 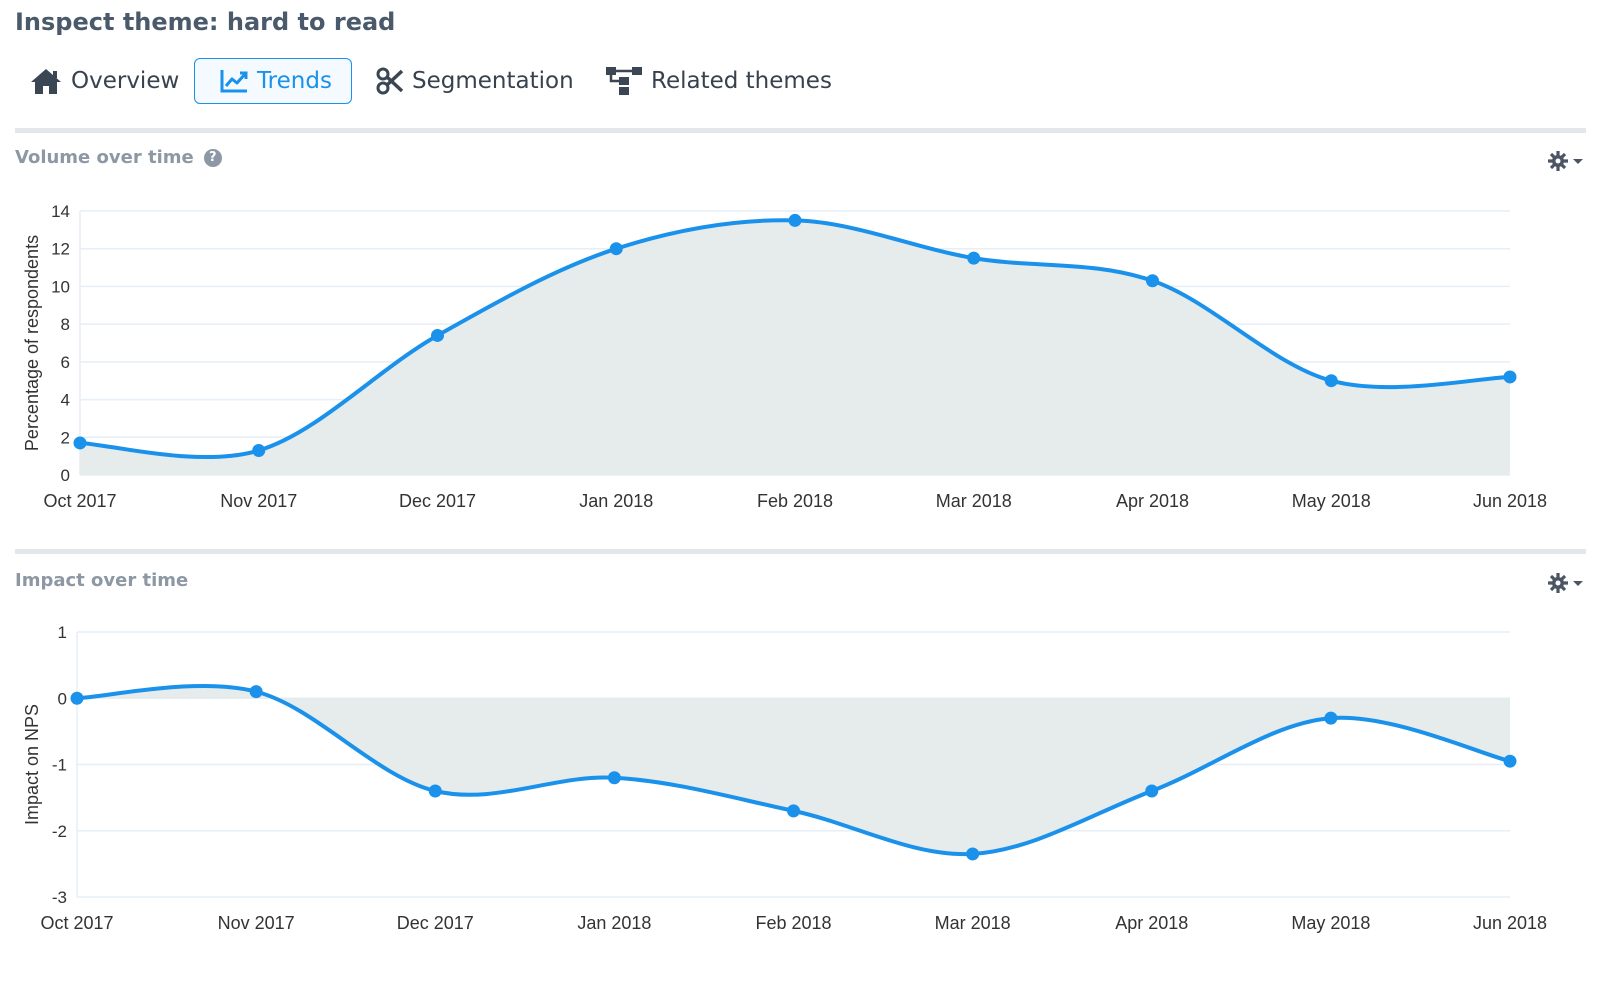 I want to click on y-tick-label: 10, so click(x=60, y=286).